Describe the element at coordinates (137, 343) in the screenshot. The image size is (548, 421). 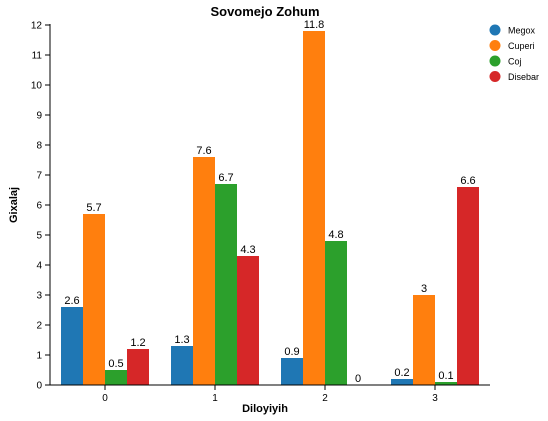
I see `data-label-disebar-0: 1.2` at that location.